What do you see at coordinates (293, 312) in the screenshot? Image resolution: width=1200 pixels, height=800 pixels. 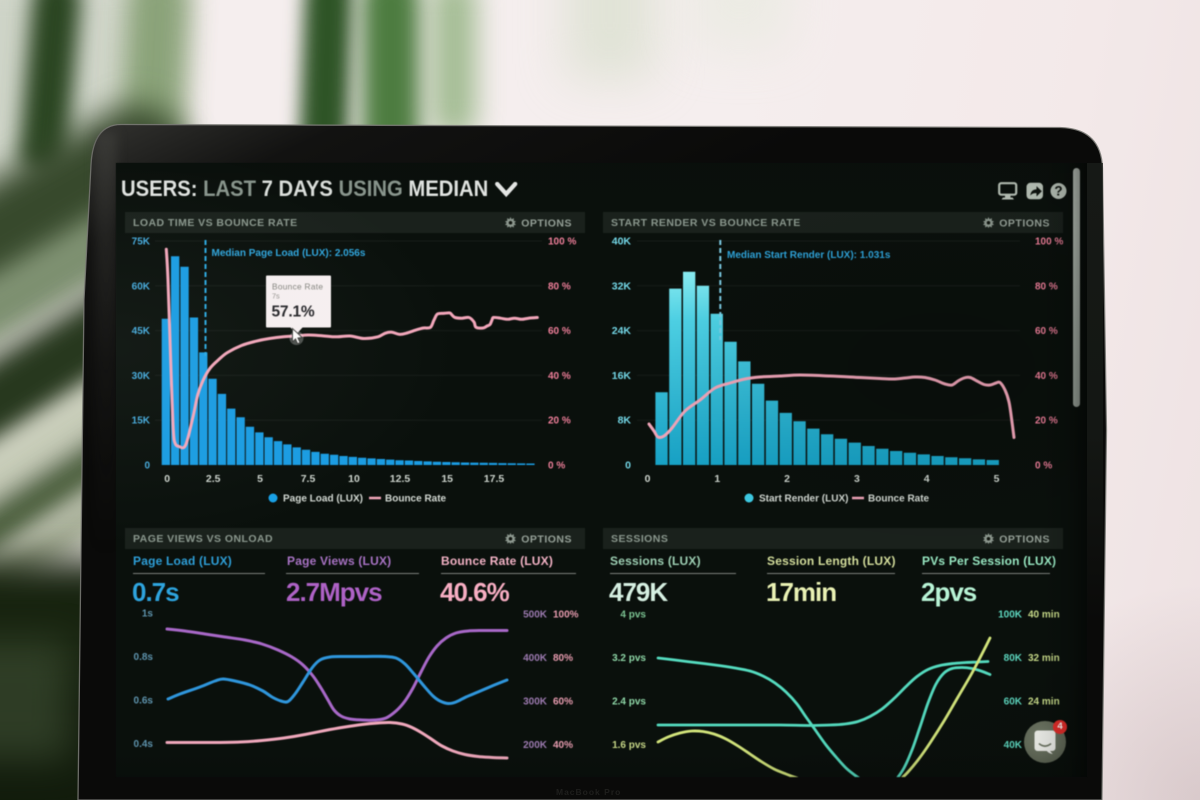 I see `svg-text: 57.1%` at bounding box center [293, 312].